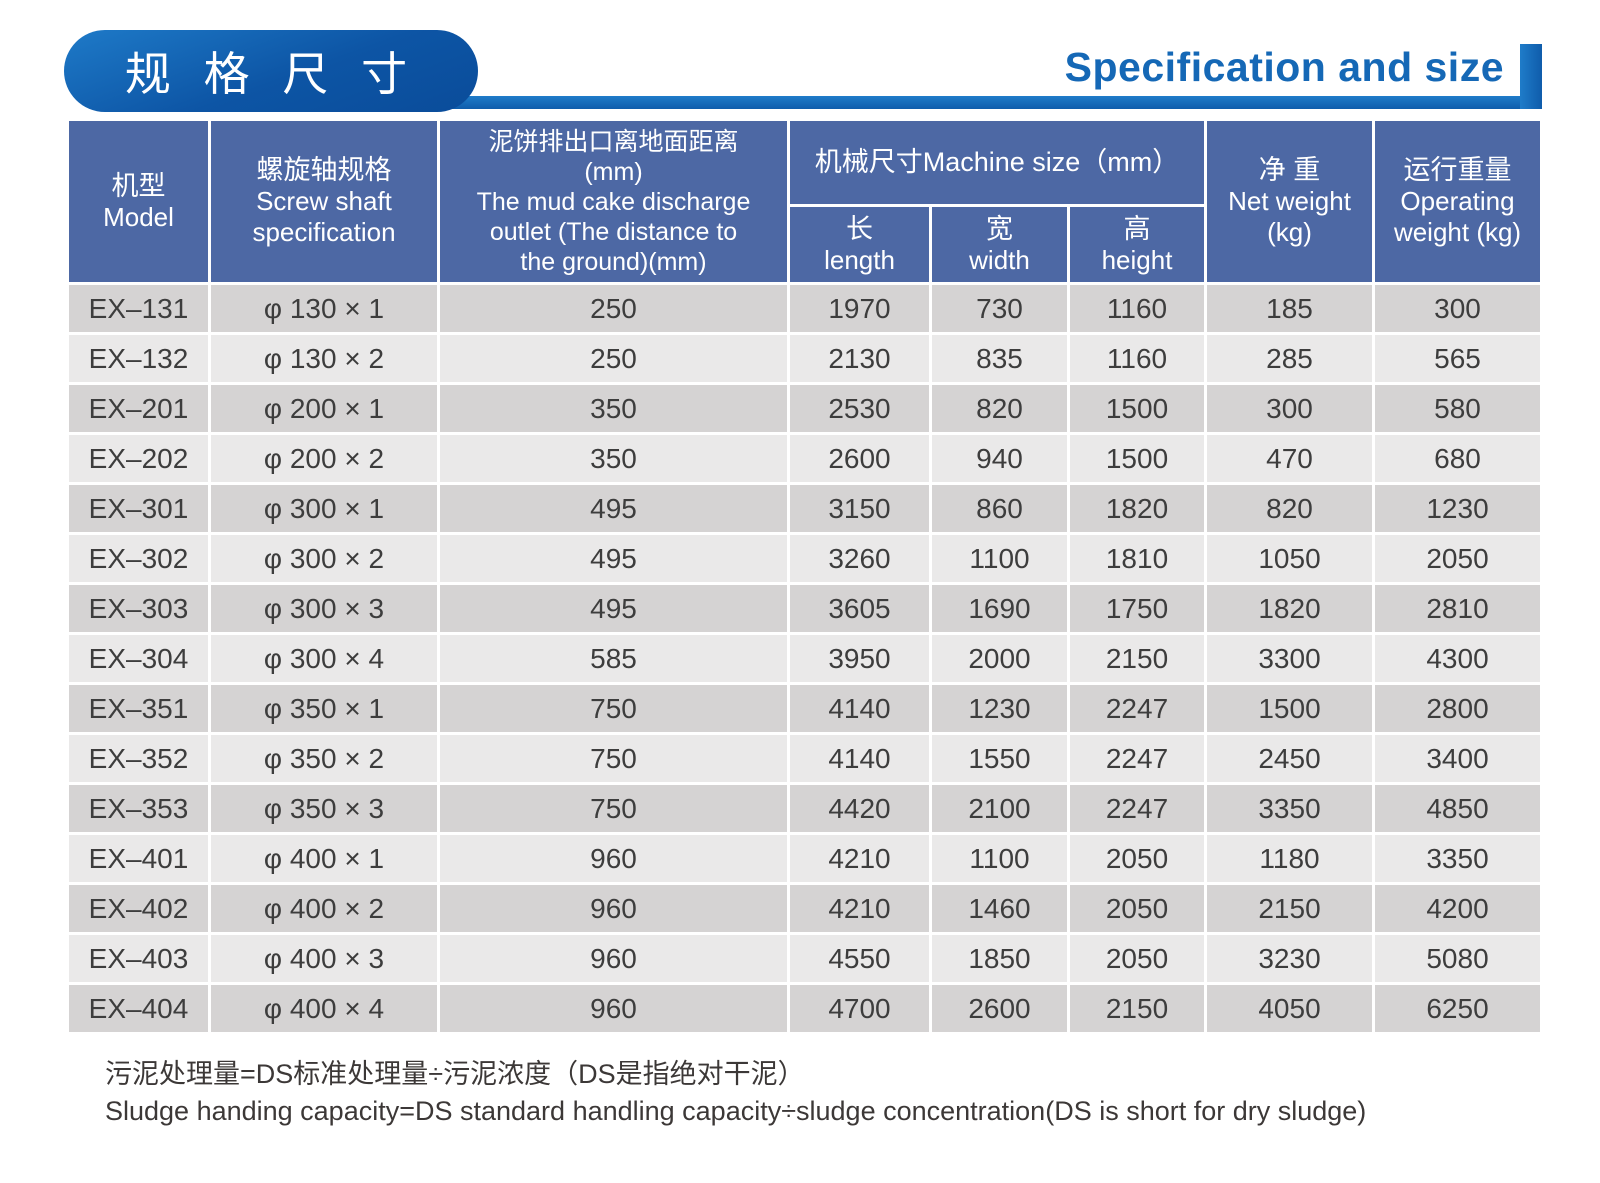 The width and height of the screenshot is (1600, 1183). Describe the element at coordinates (138, 658) in the screenshot. I see `cell-model: EX–304` at that location.